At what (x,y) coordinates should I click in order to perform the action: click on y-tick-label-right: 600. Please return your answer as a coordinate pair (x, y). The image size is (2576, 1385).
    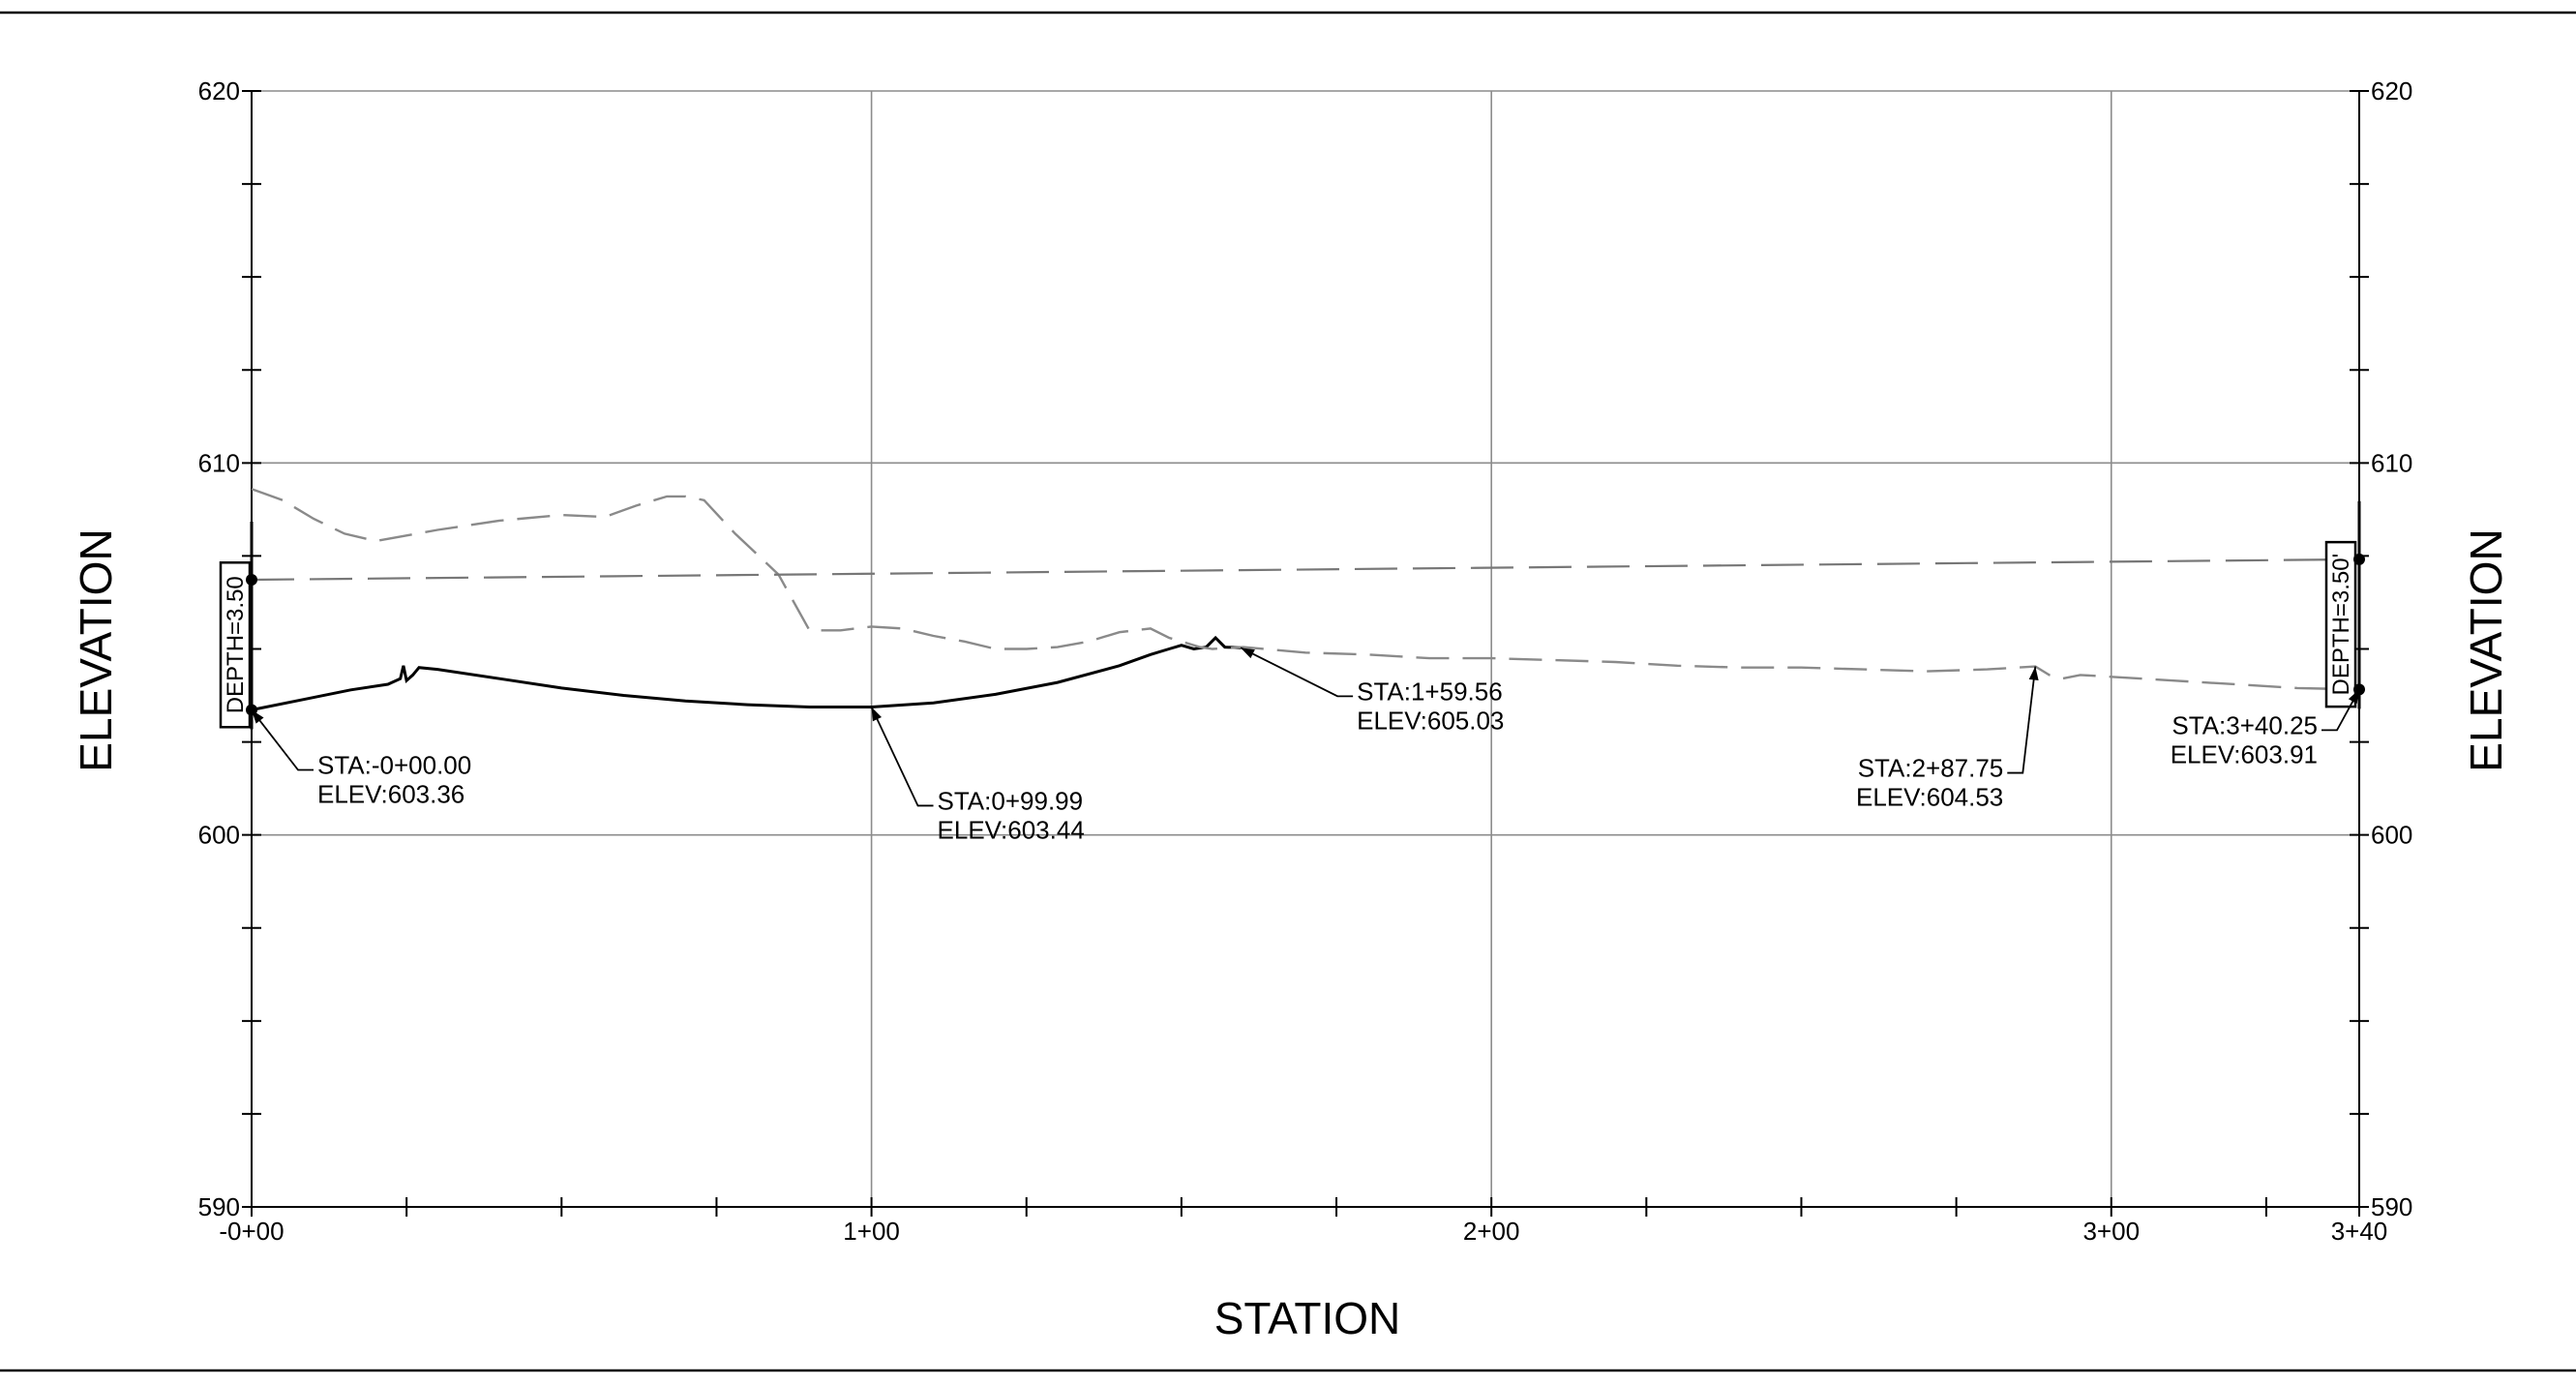
    Looking at the image, I should click on (2391, 835).